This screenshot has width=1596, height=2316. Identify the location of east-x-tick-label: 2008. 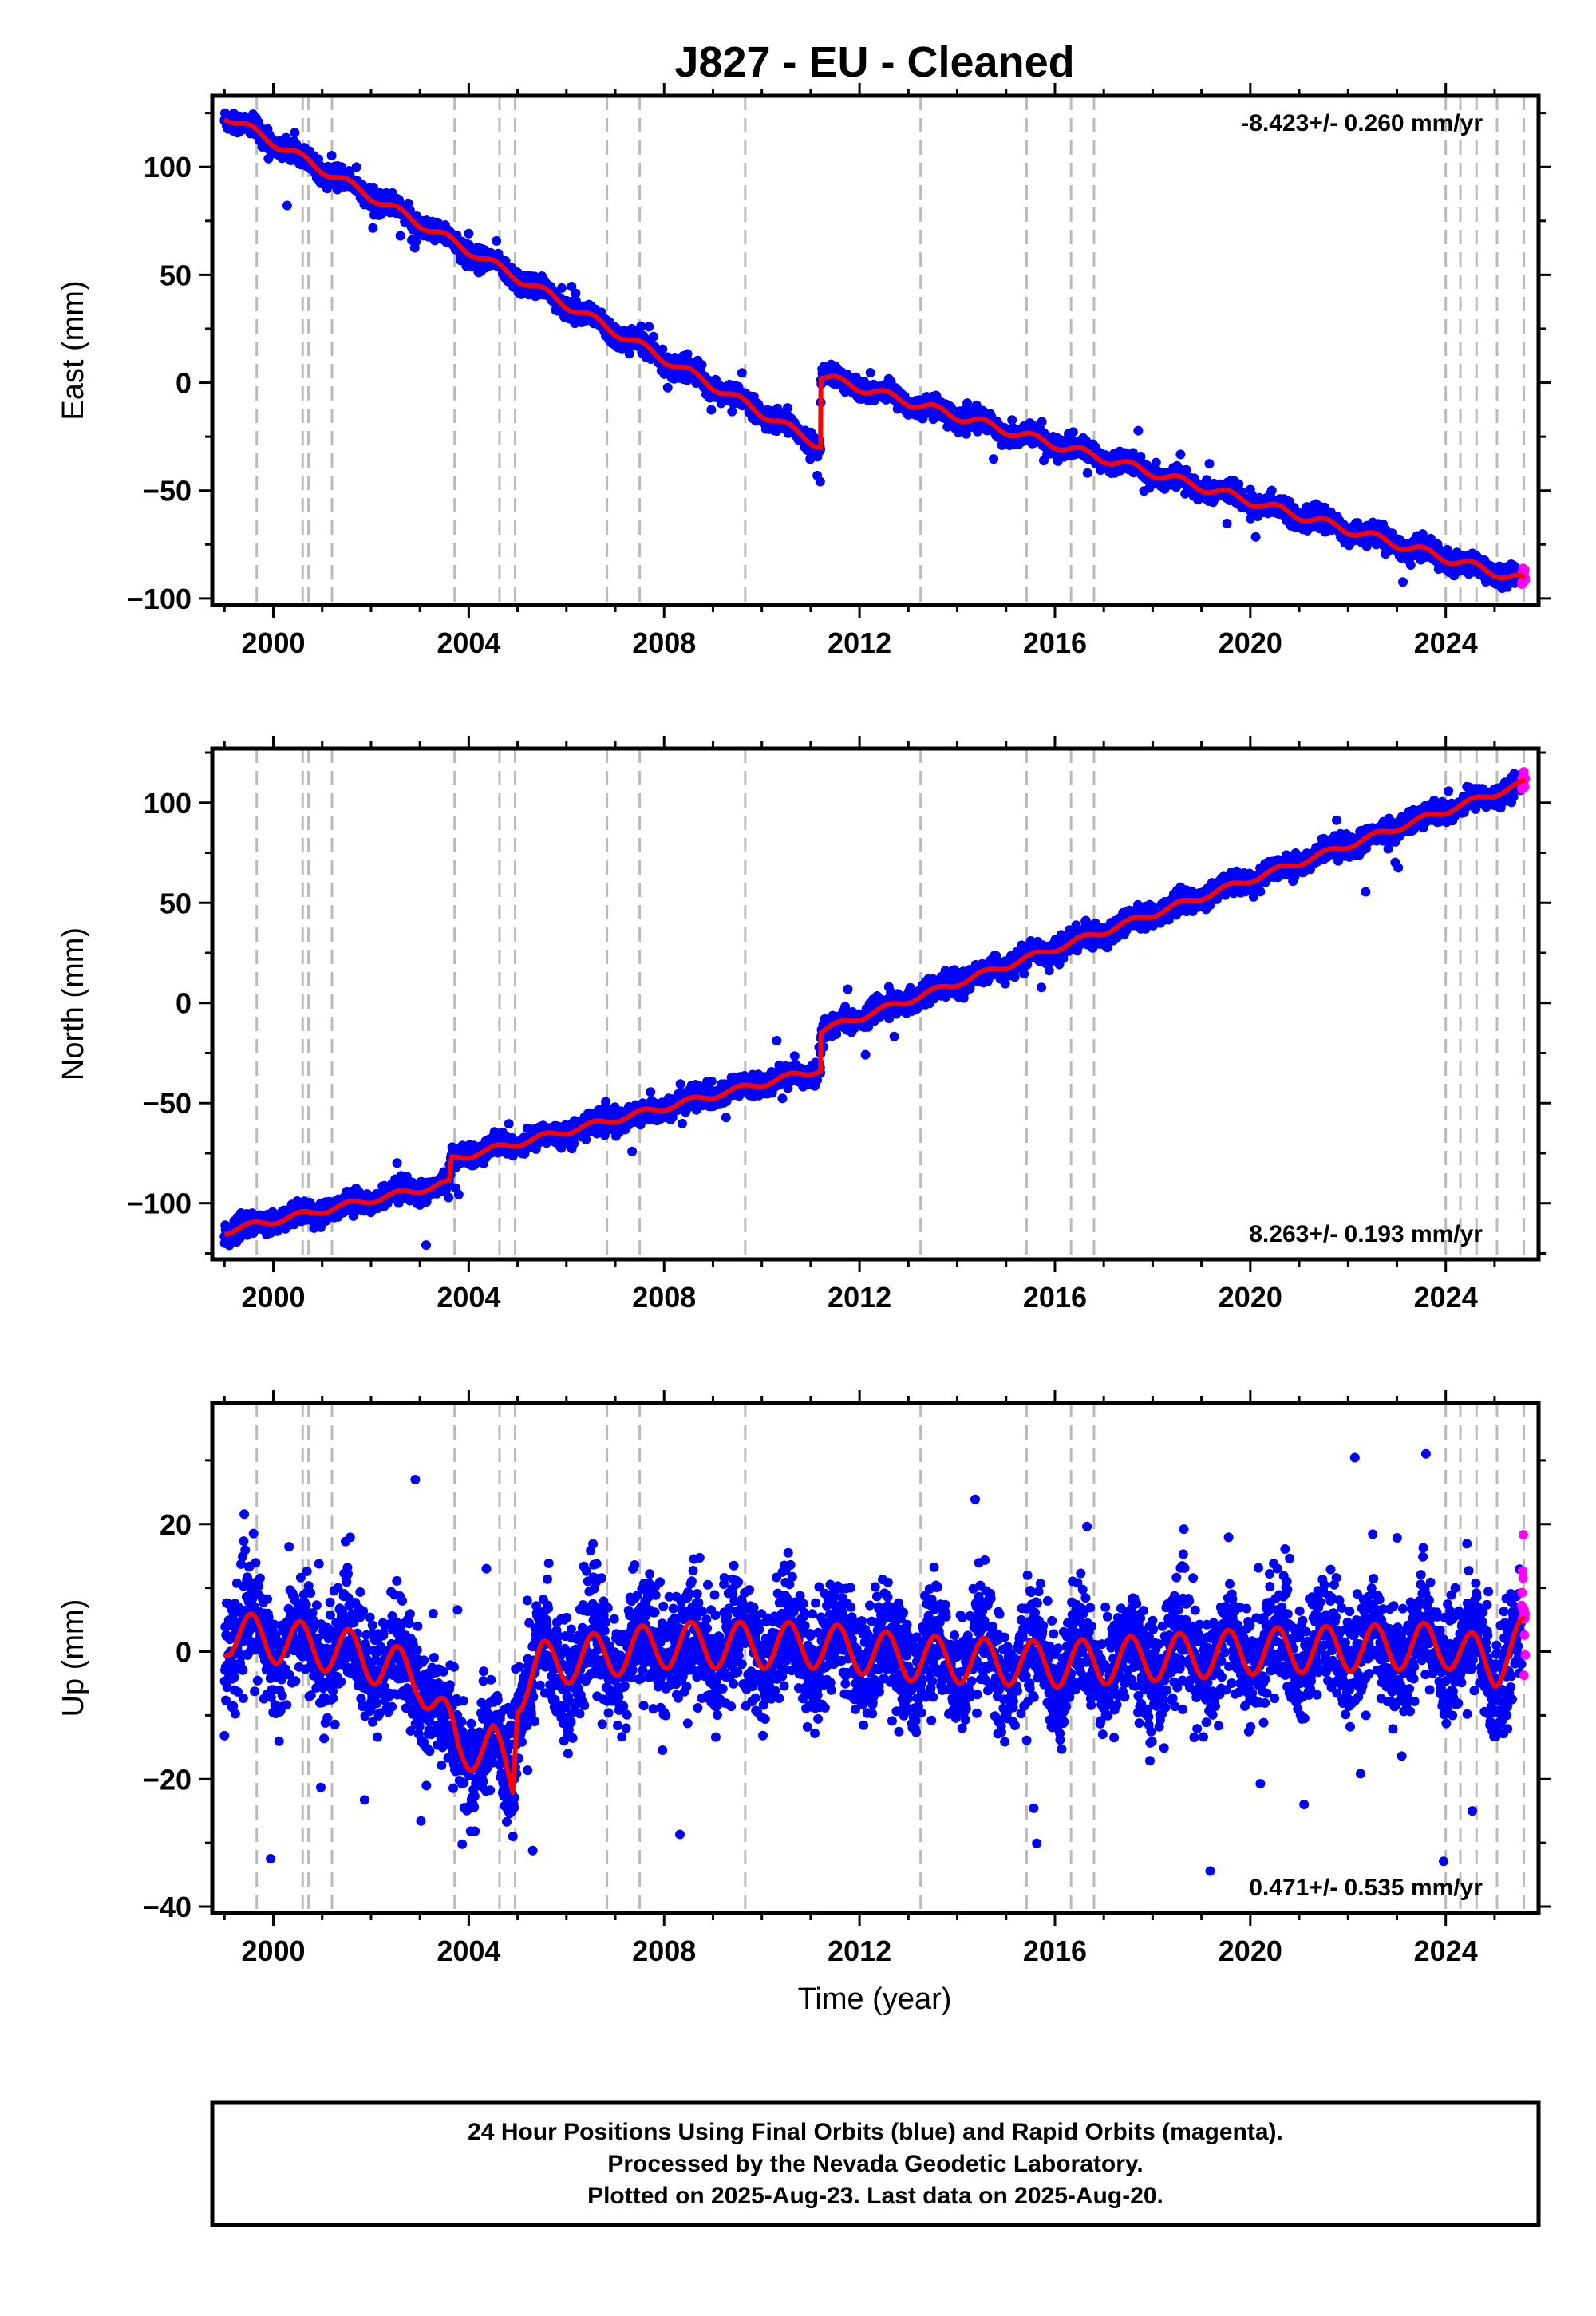
(664, 642).